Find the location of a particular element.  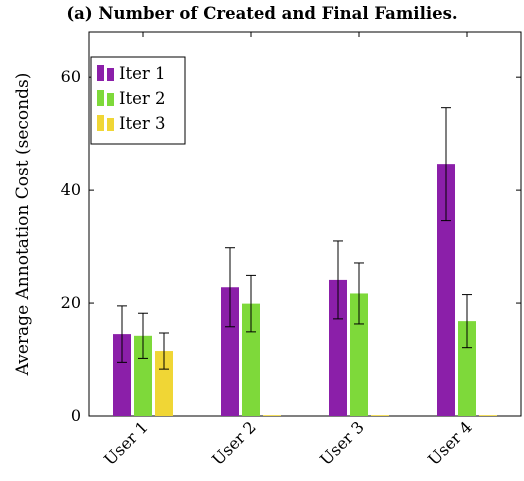

x-tick-label: User 4 is located at coordinates (450, 443).